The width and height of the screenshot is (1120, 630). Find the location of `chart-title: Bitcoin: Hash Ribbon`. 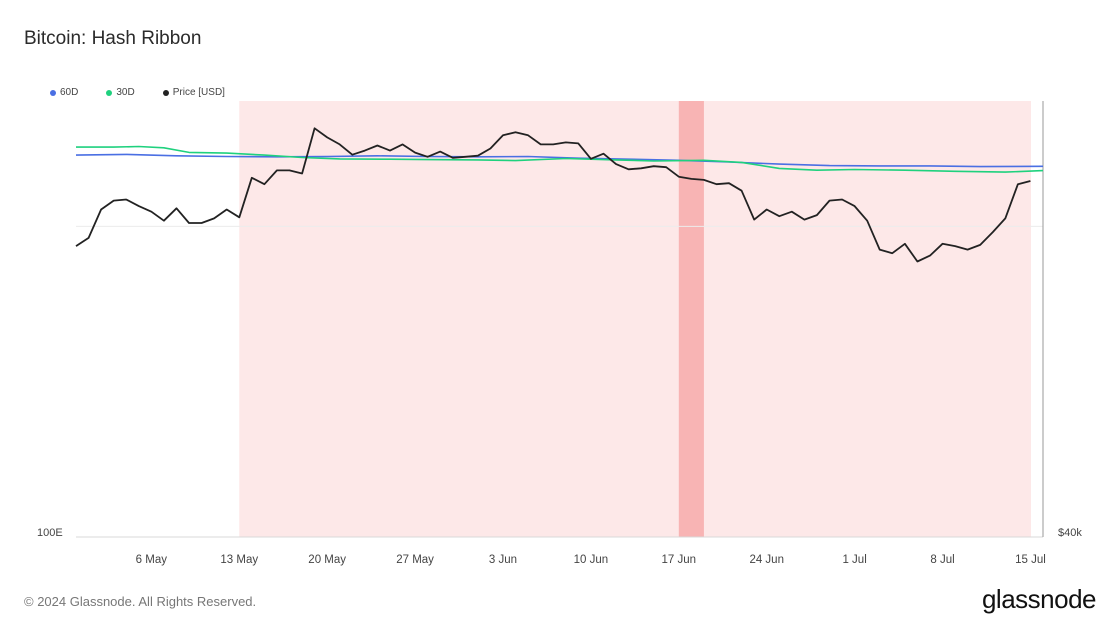

chart-title: Bitcoin: Hash Ribbon is located at coordinates (113, 38).